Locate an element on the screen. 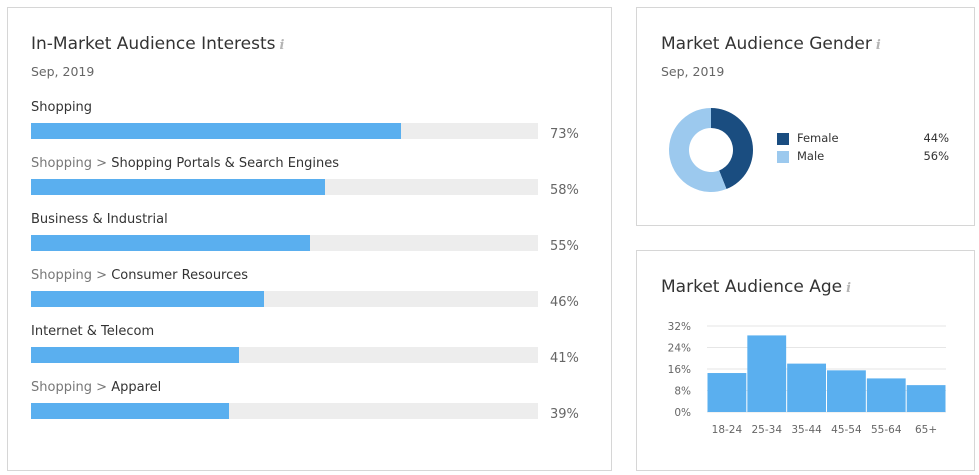  x-tick-label: 45-54 is located at coordinates (846, 430).